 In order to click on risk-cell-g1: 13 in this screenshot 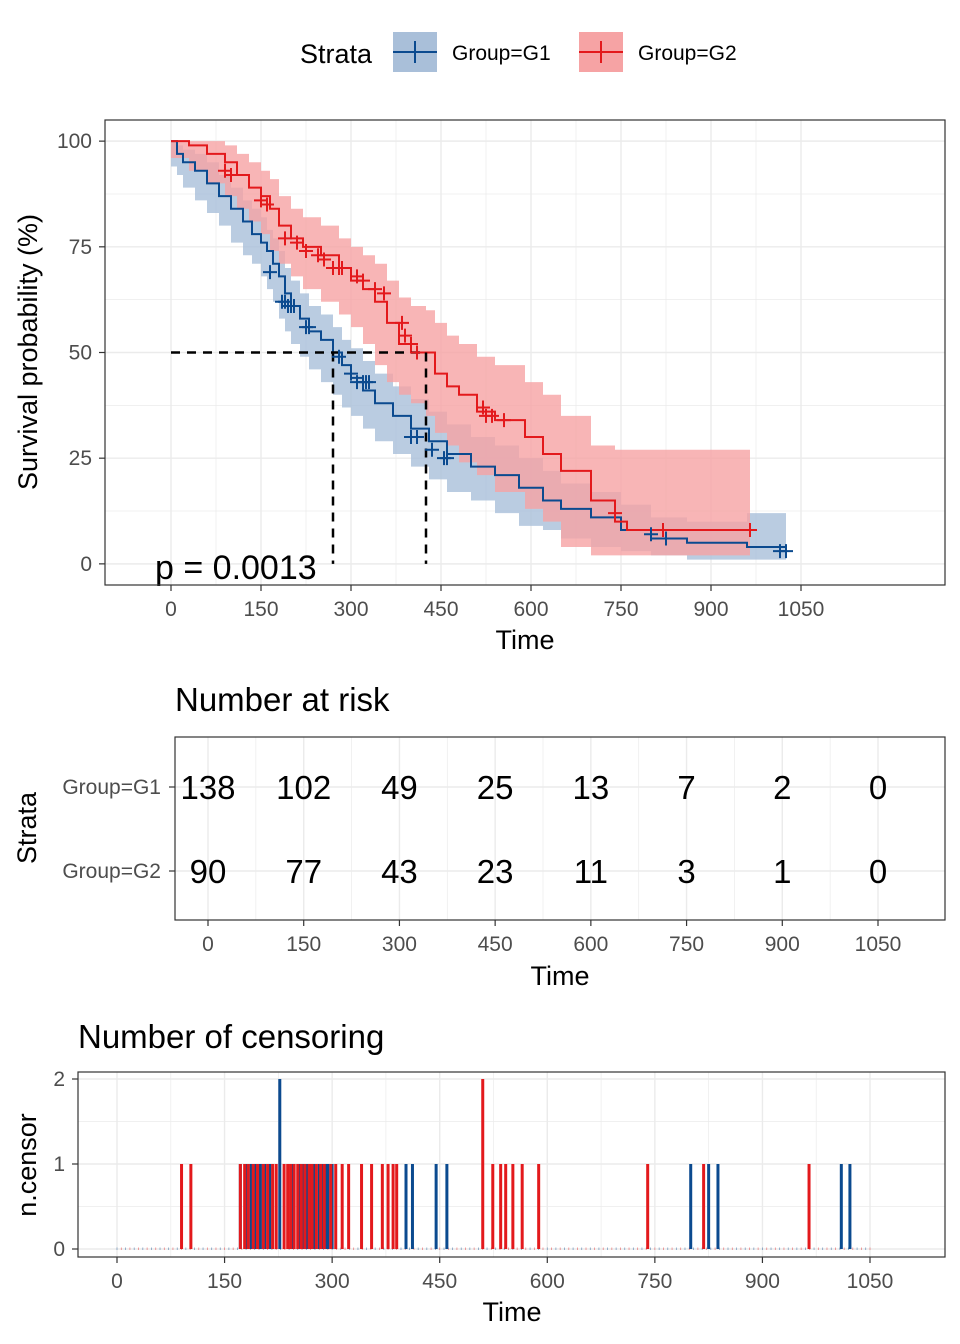, I will do `click(590, 787)`.